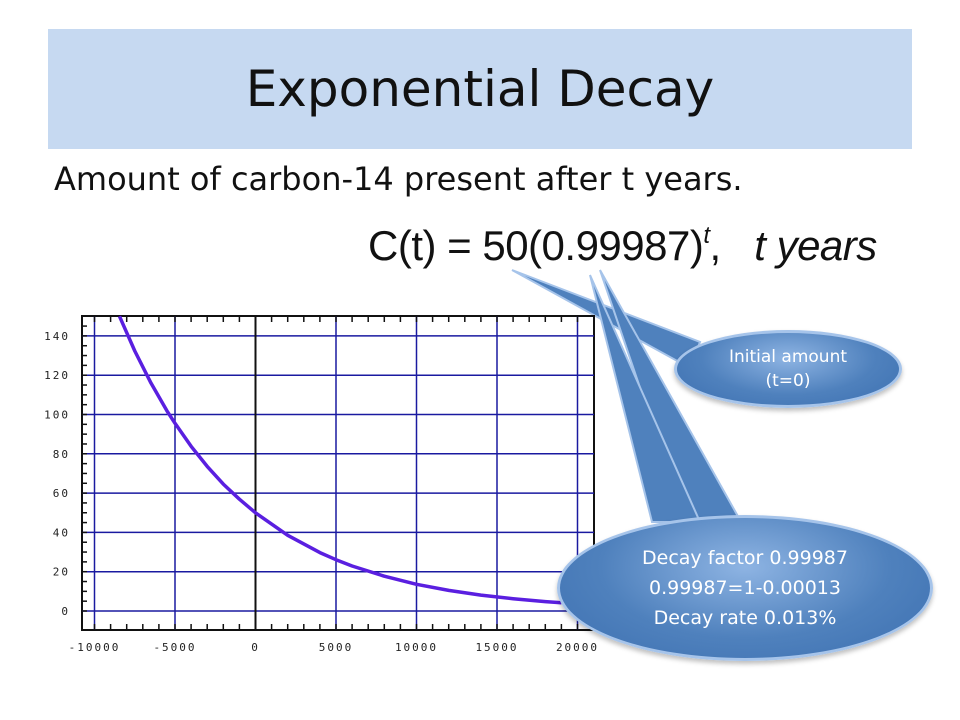 The height and width of the screenshot is (720, 960). I want to click on callout-decay-line1: Decay factor 0.99987, so click(745, 558).